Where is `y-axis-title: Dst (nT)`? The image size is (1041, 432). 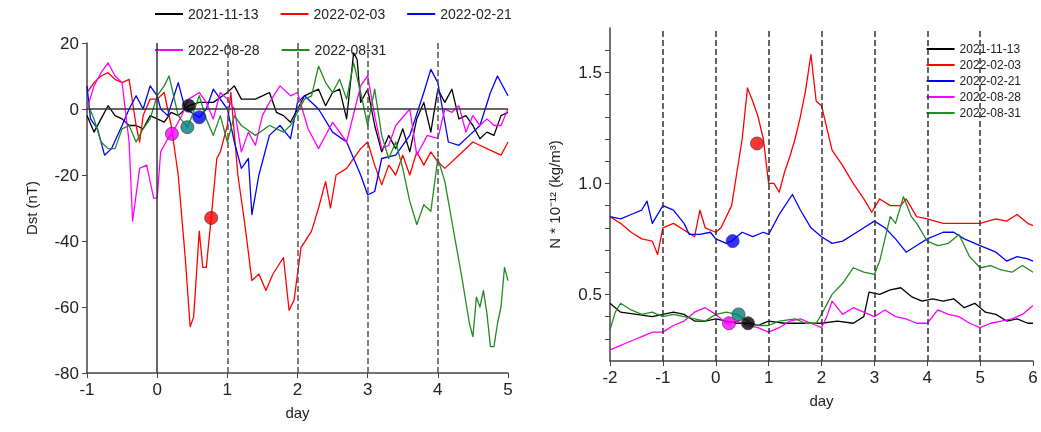
y-axis-title: Dst (nT) is located at coordinates (31, 208).